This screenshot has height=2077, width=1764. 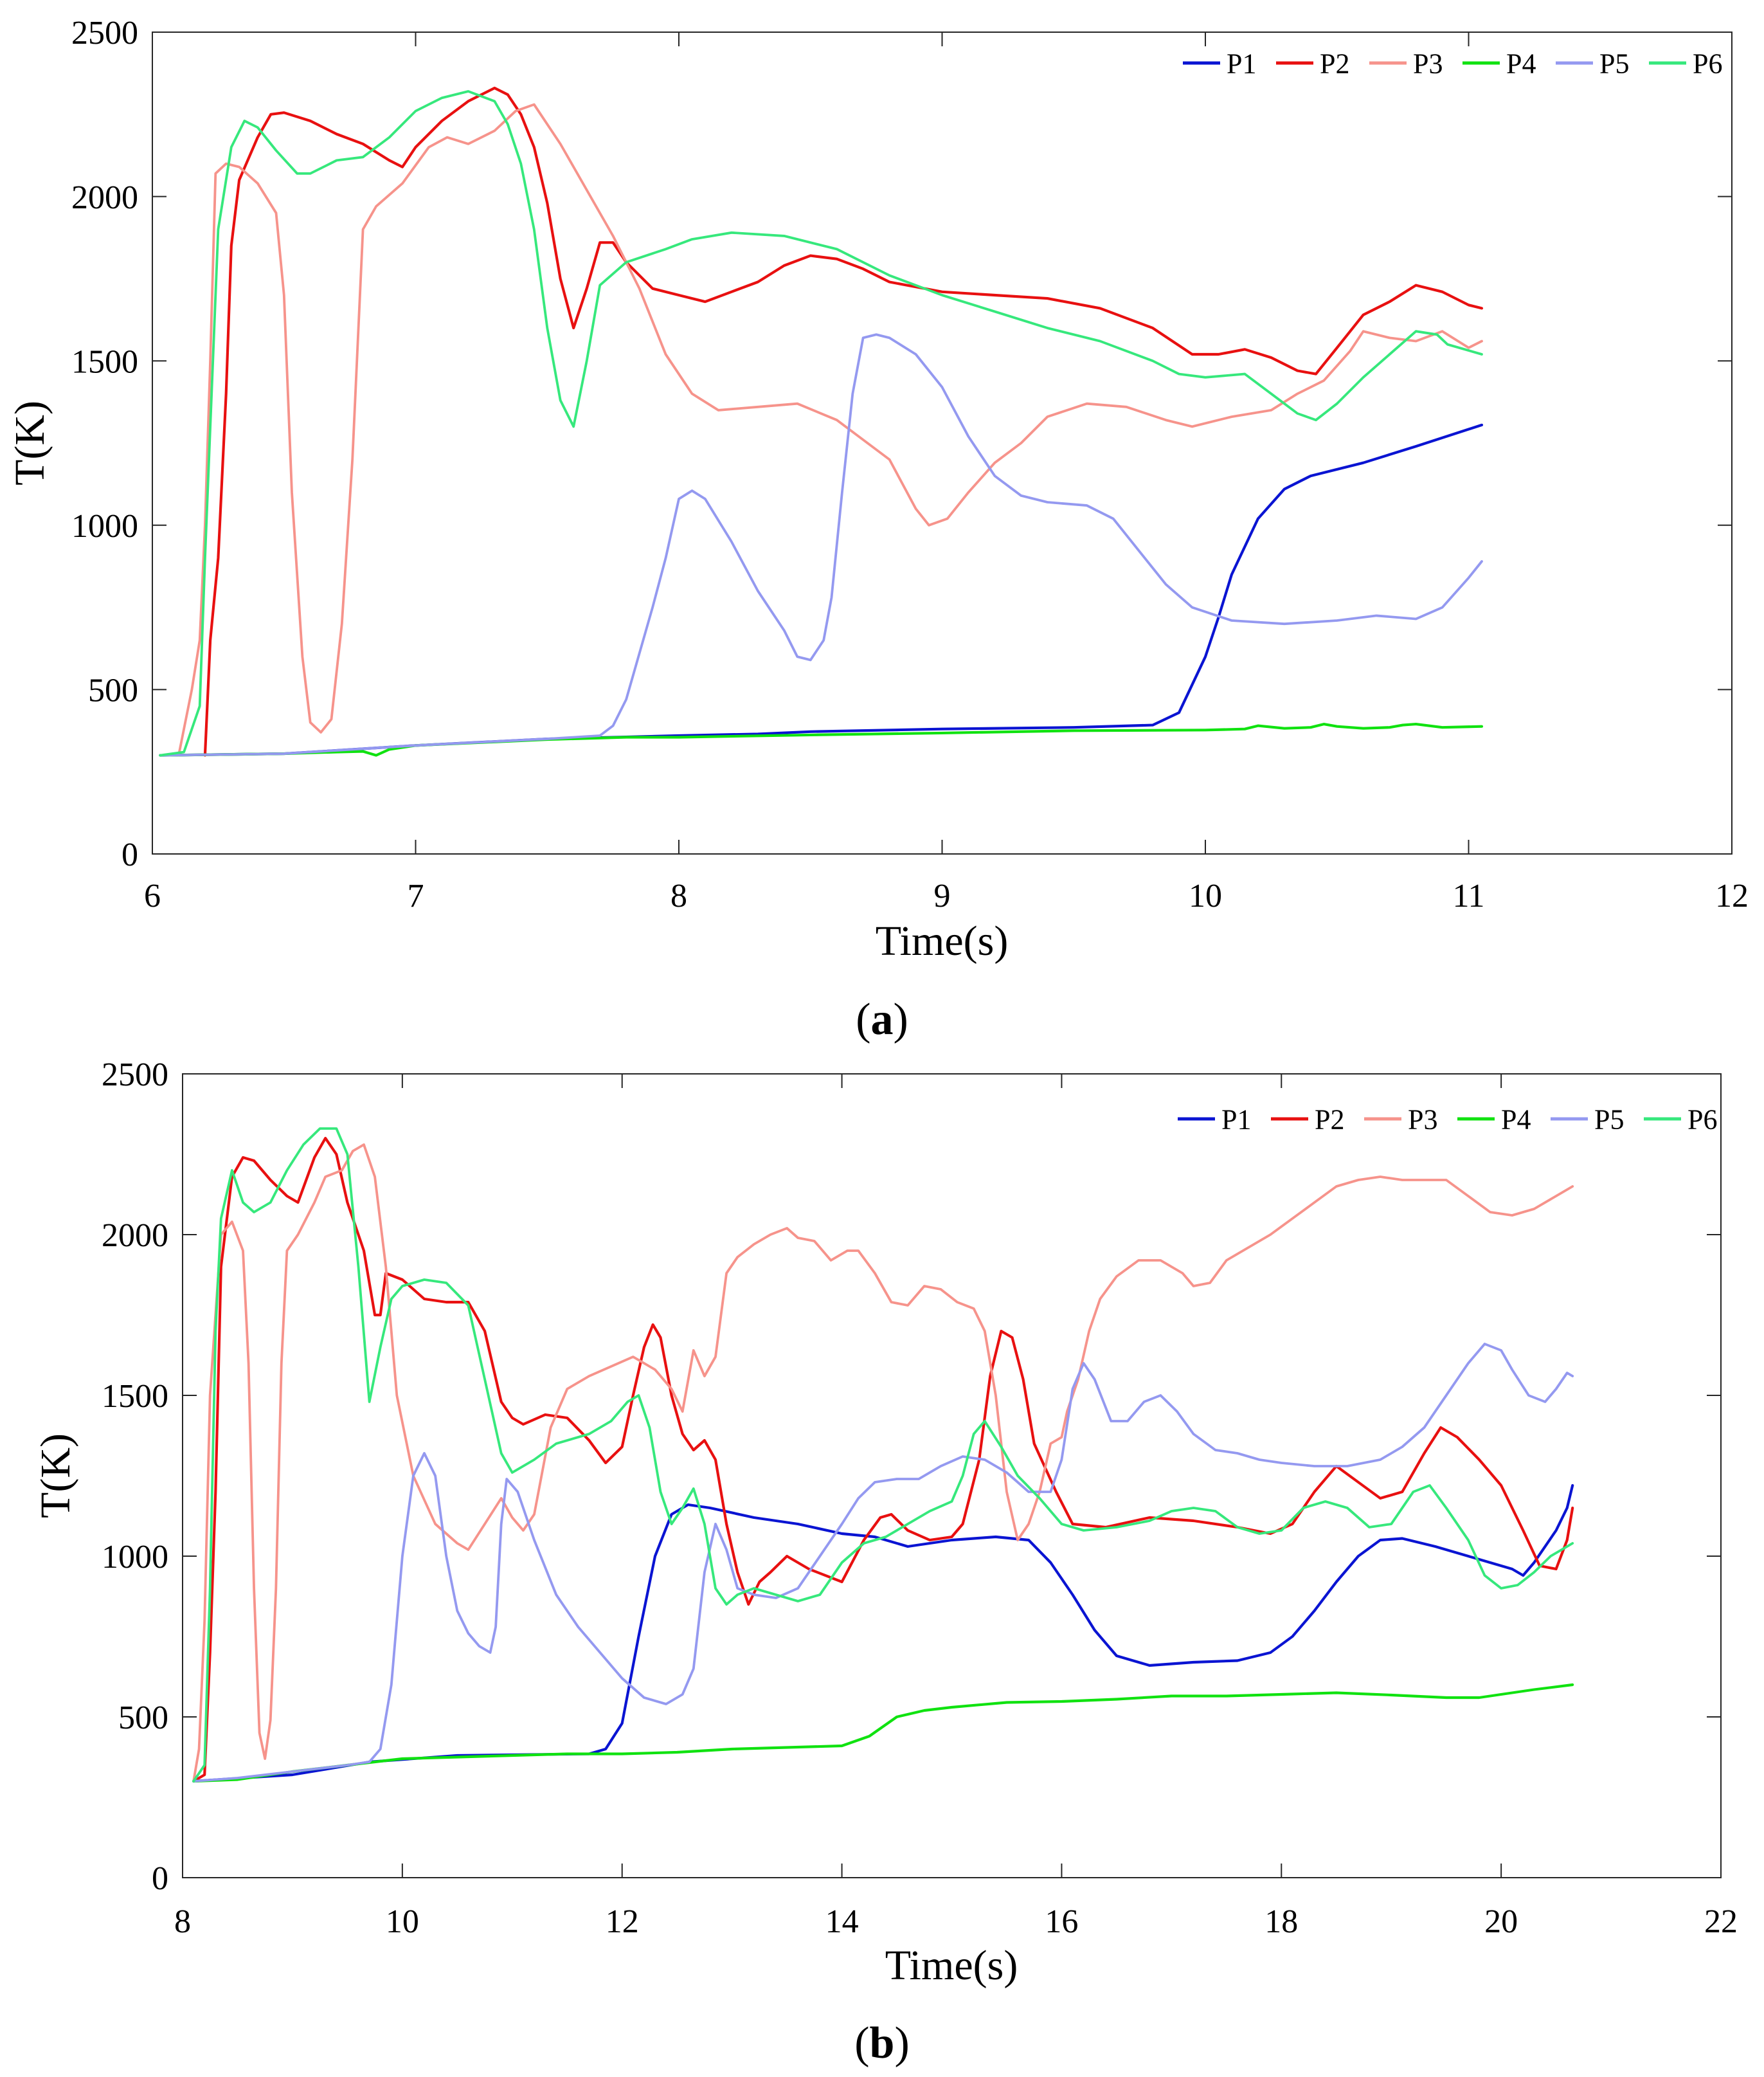 I want to click on x-tick-label: 9, so click(x=942, y=896).